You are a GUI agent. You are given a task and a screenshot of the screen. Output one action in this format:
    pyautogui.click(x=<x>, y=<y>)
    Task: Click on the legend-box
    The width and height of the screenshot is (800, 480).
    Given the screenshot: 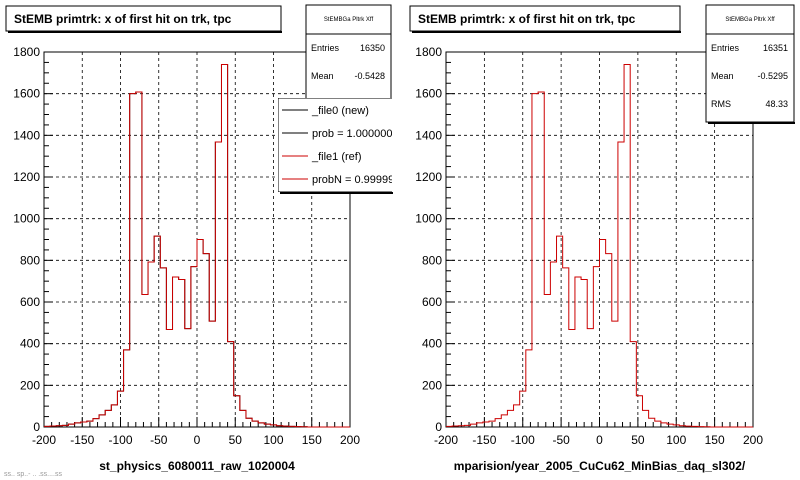 What is the action you would take?
    pyautogui.click(x=335, y=145)
    